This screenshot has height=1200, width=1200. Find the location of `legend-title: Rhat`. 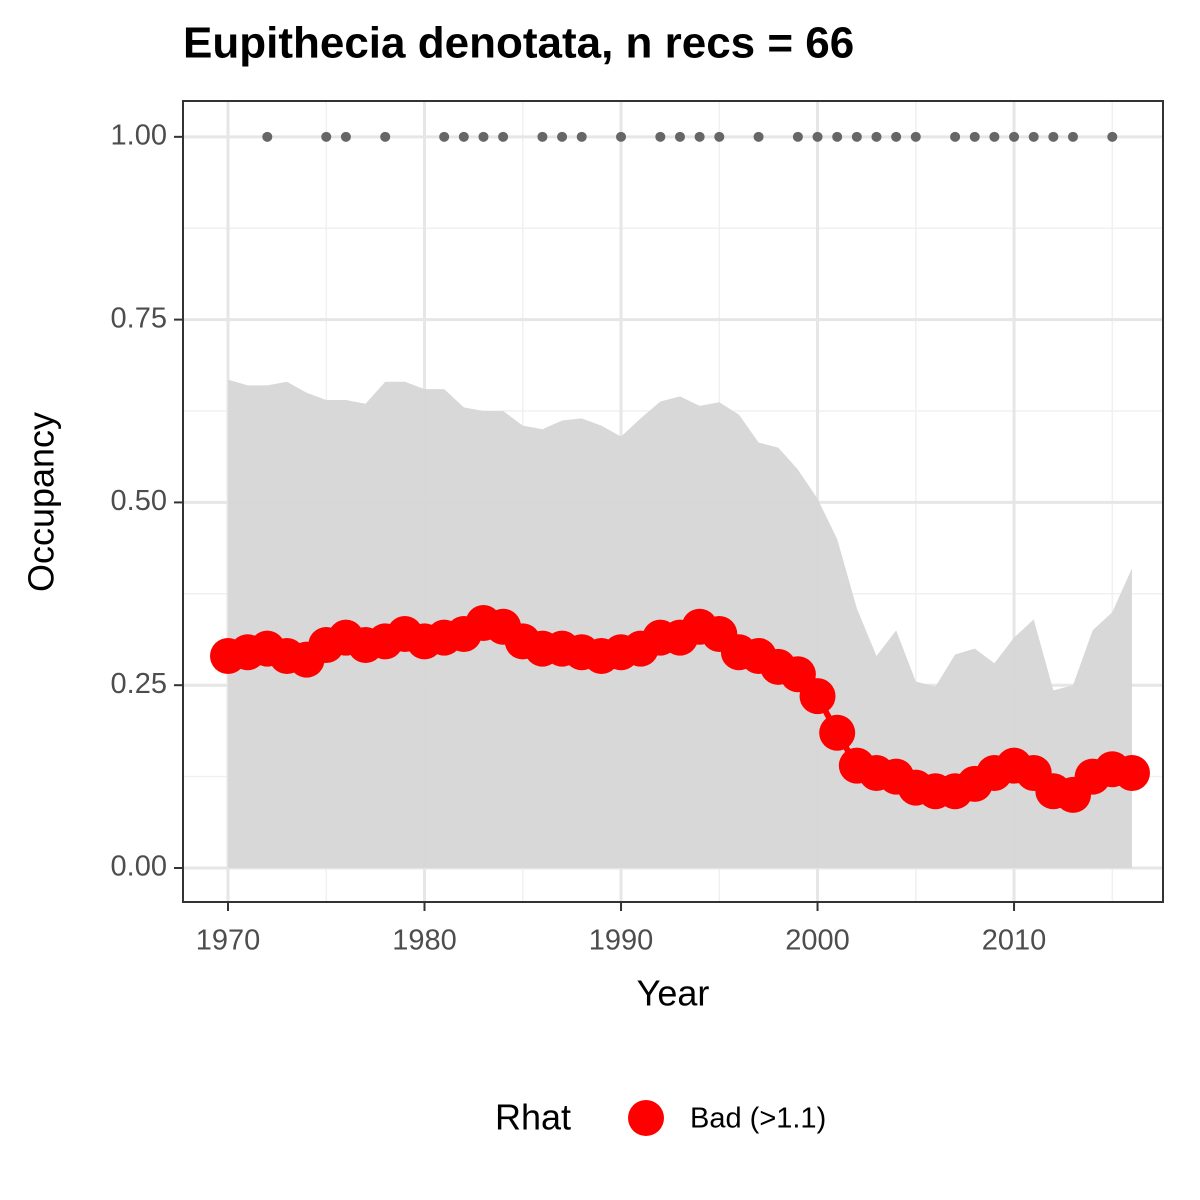

legend-title: Rhat is located at coordinates (533, 1117).